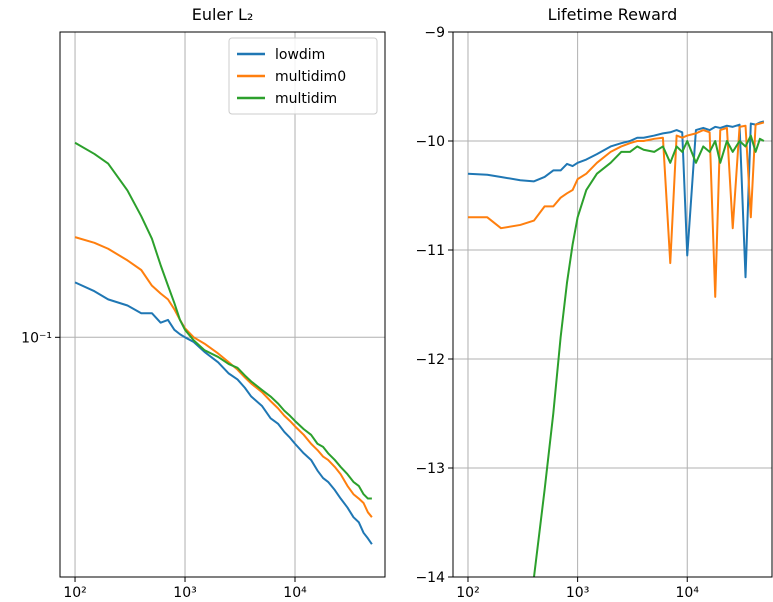 The image size is (773, 602). Describe the element at coordinates (36, 338) in the screenshot. I see `y-tick-label: 10⁻¹` at that location.